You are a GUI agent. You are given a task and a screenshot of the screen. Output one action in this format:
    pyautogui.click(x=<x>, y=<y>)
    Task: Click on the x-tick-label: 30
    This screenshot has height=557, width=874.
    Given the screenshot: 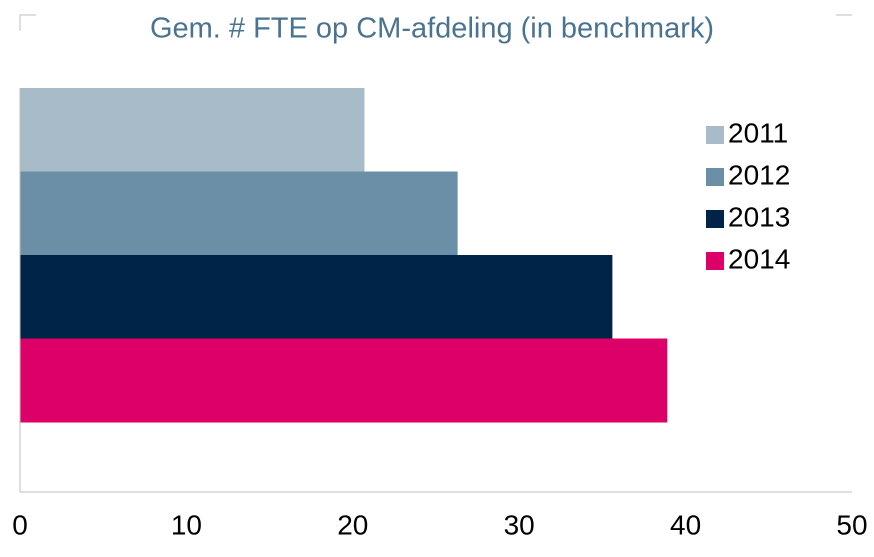 What is the action you would take?
    pyautogui.click(x=519, y=524)
    